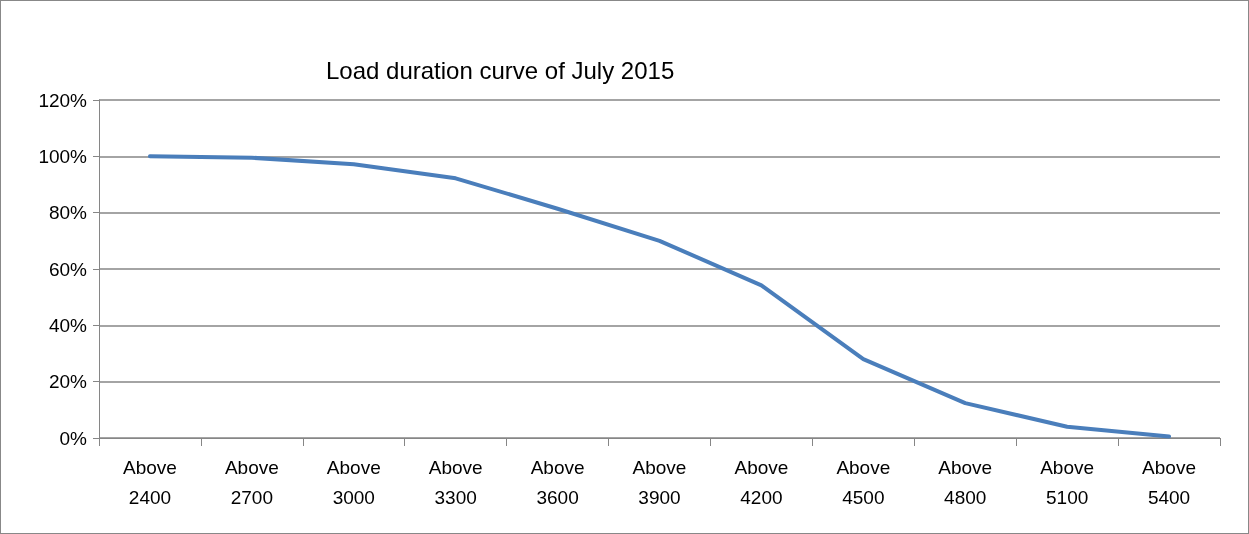 This screenshot has height=534, width=1249. I want to click on x-tick-label: Above 4200, so click(761, 482).